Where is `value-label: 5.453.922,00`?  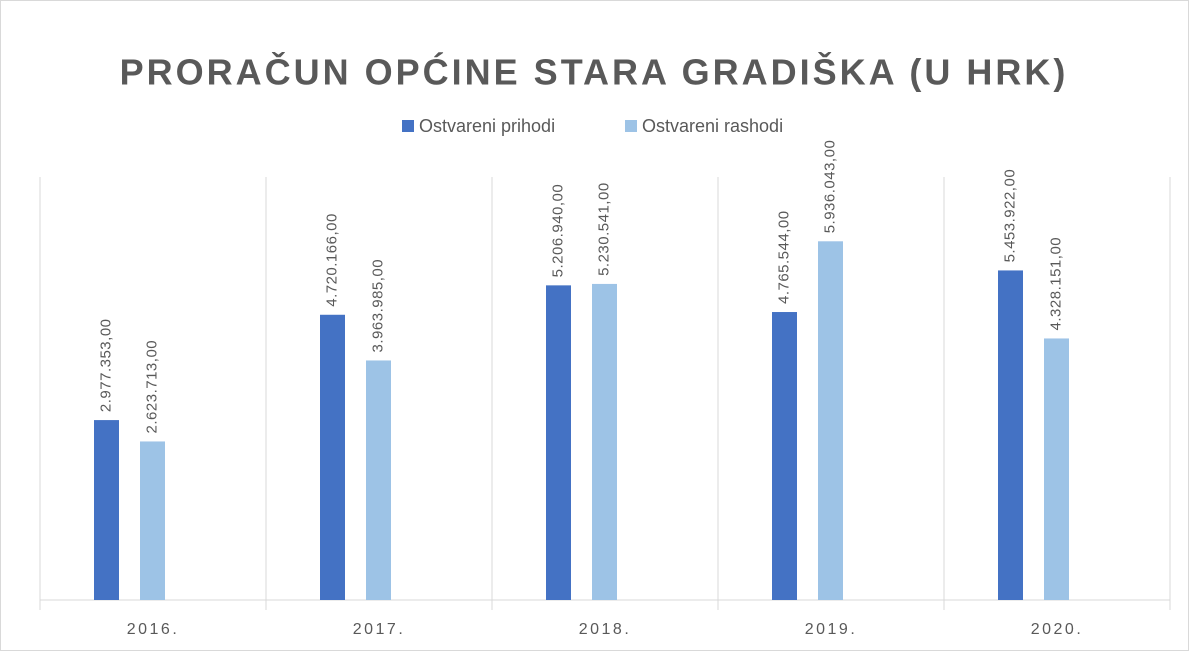
value-label: 5.453.922,00 is located at coordinates (1009, 216).